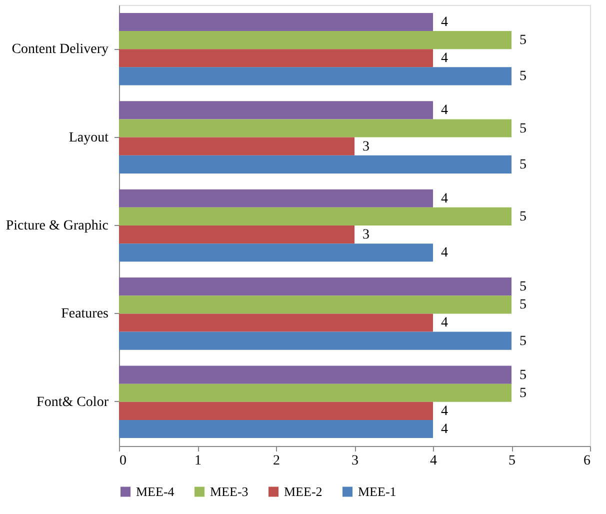 This screenshot has width=606, height=514. I want to click on x-tick-label: 5, so click(512, 461).